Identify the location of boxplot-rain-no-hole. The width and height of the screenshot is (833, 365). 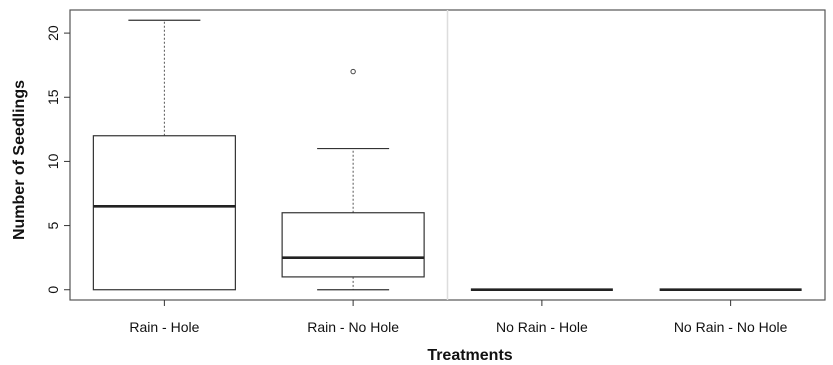
(353, 179).